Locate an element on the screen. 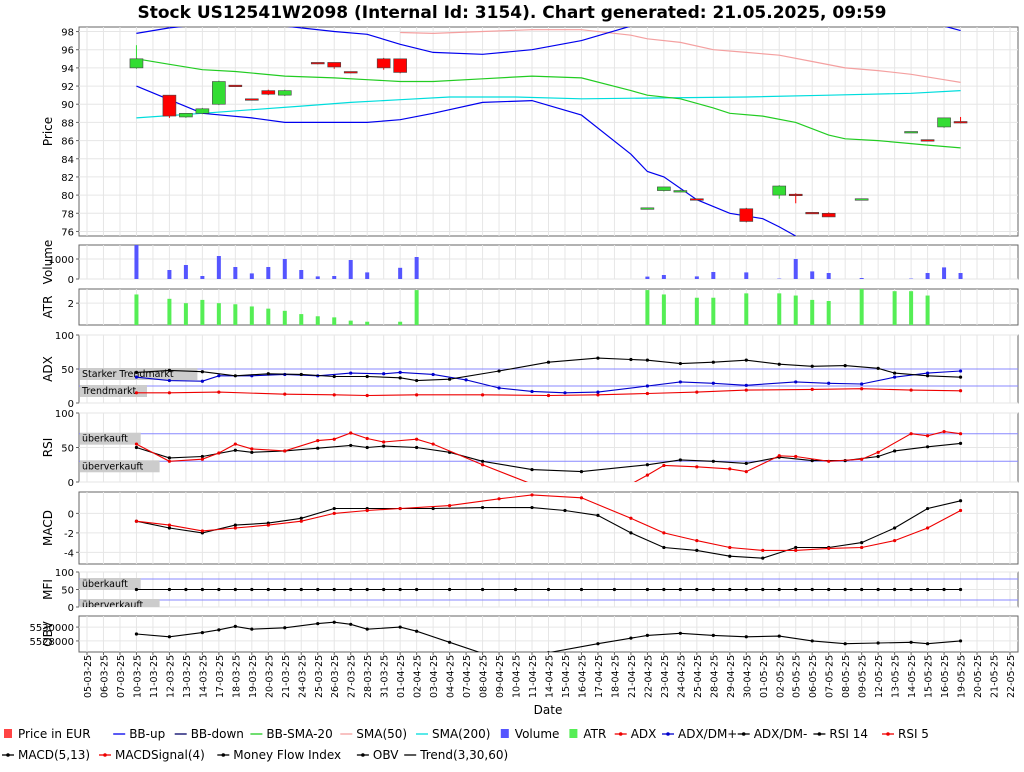 This screenshot has width=1024, height=772. y-axis-label: ATR is located at coordinates (48, 307).